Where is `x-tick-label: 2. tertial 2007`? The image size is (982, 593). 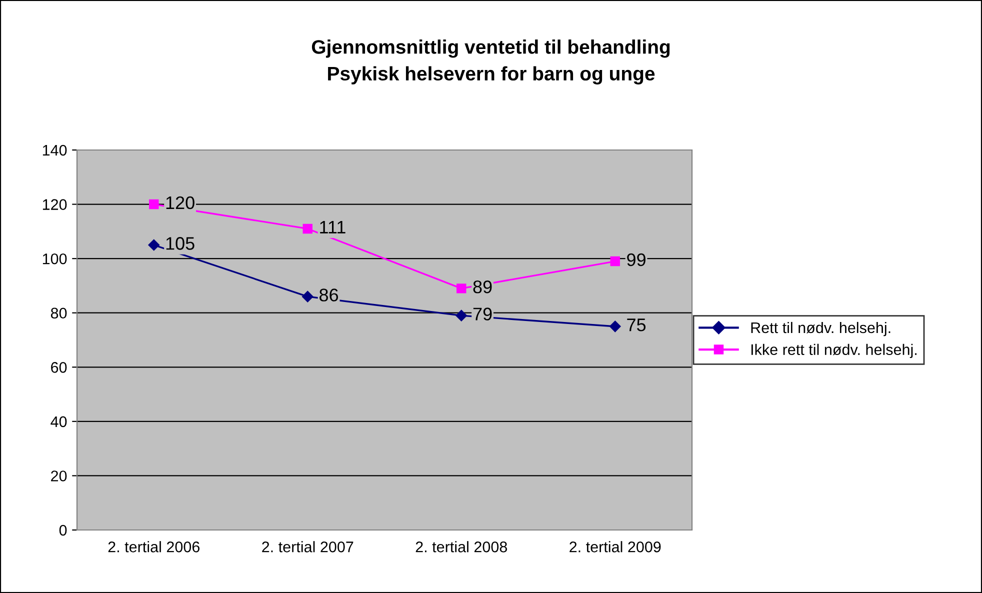 x-tick-label: 2. tertial 2007 is located at coordinates (308, 546).